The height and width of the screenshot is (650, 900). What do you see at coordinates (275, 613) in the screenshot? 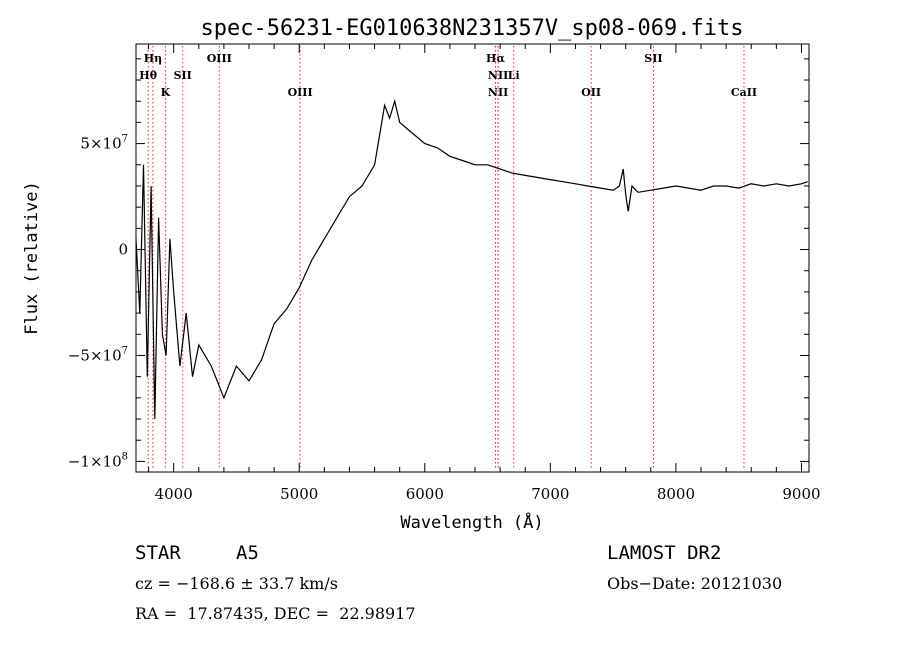
I see `coordinates-text: RA = 17.87435, DEC = 22.98917` at bounding box center [275, 613].